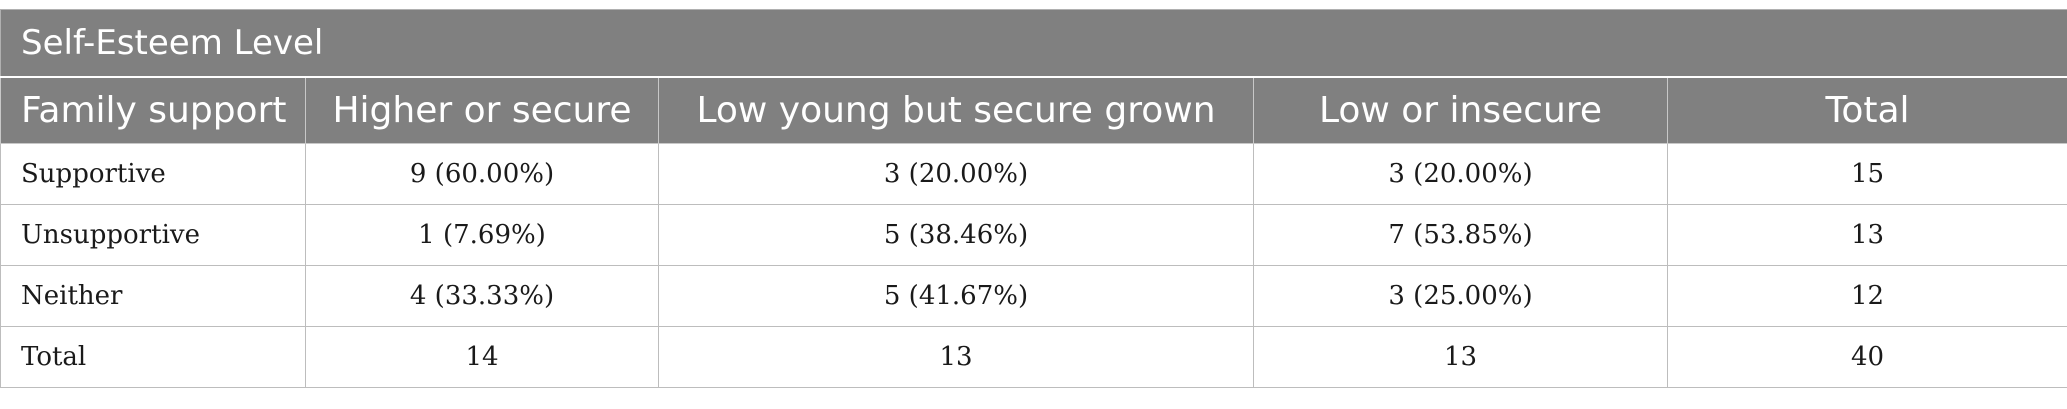 The image size is (2067, 409). I want to click on column-header-family-support: Family support, so click(153, 110).